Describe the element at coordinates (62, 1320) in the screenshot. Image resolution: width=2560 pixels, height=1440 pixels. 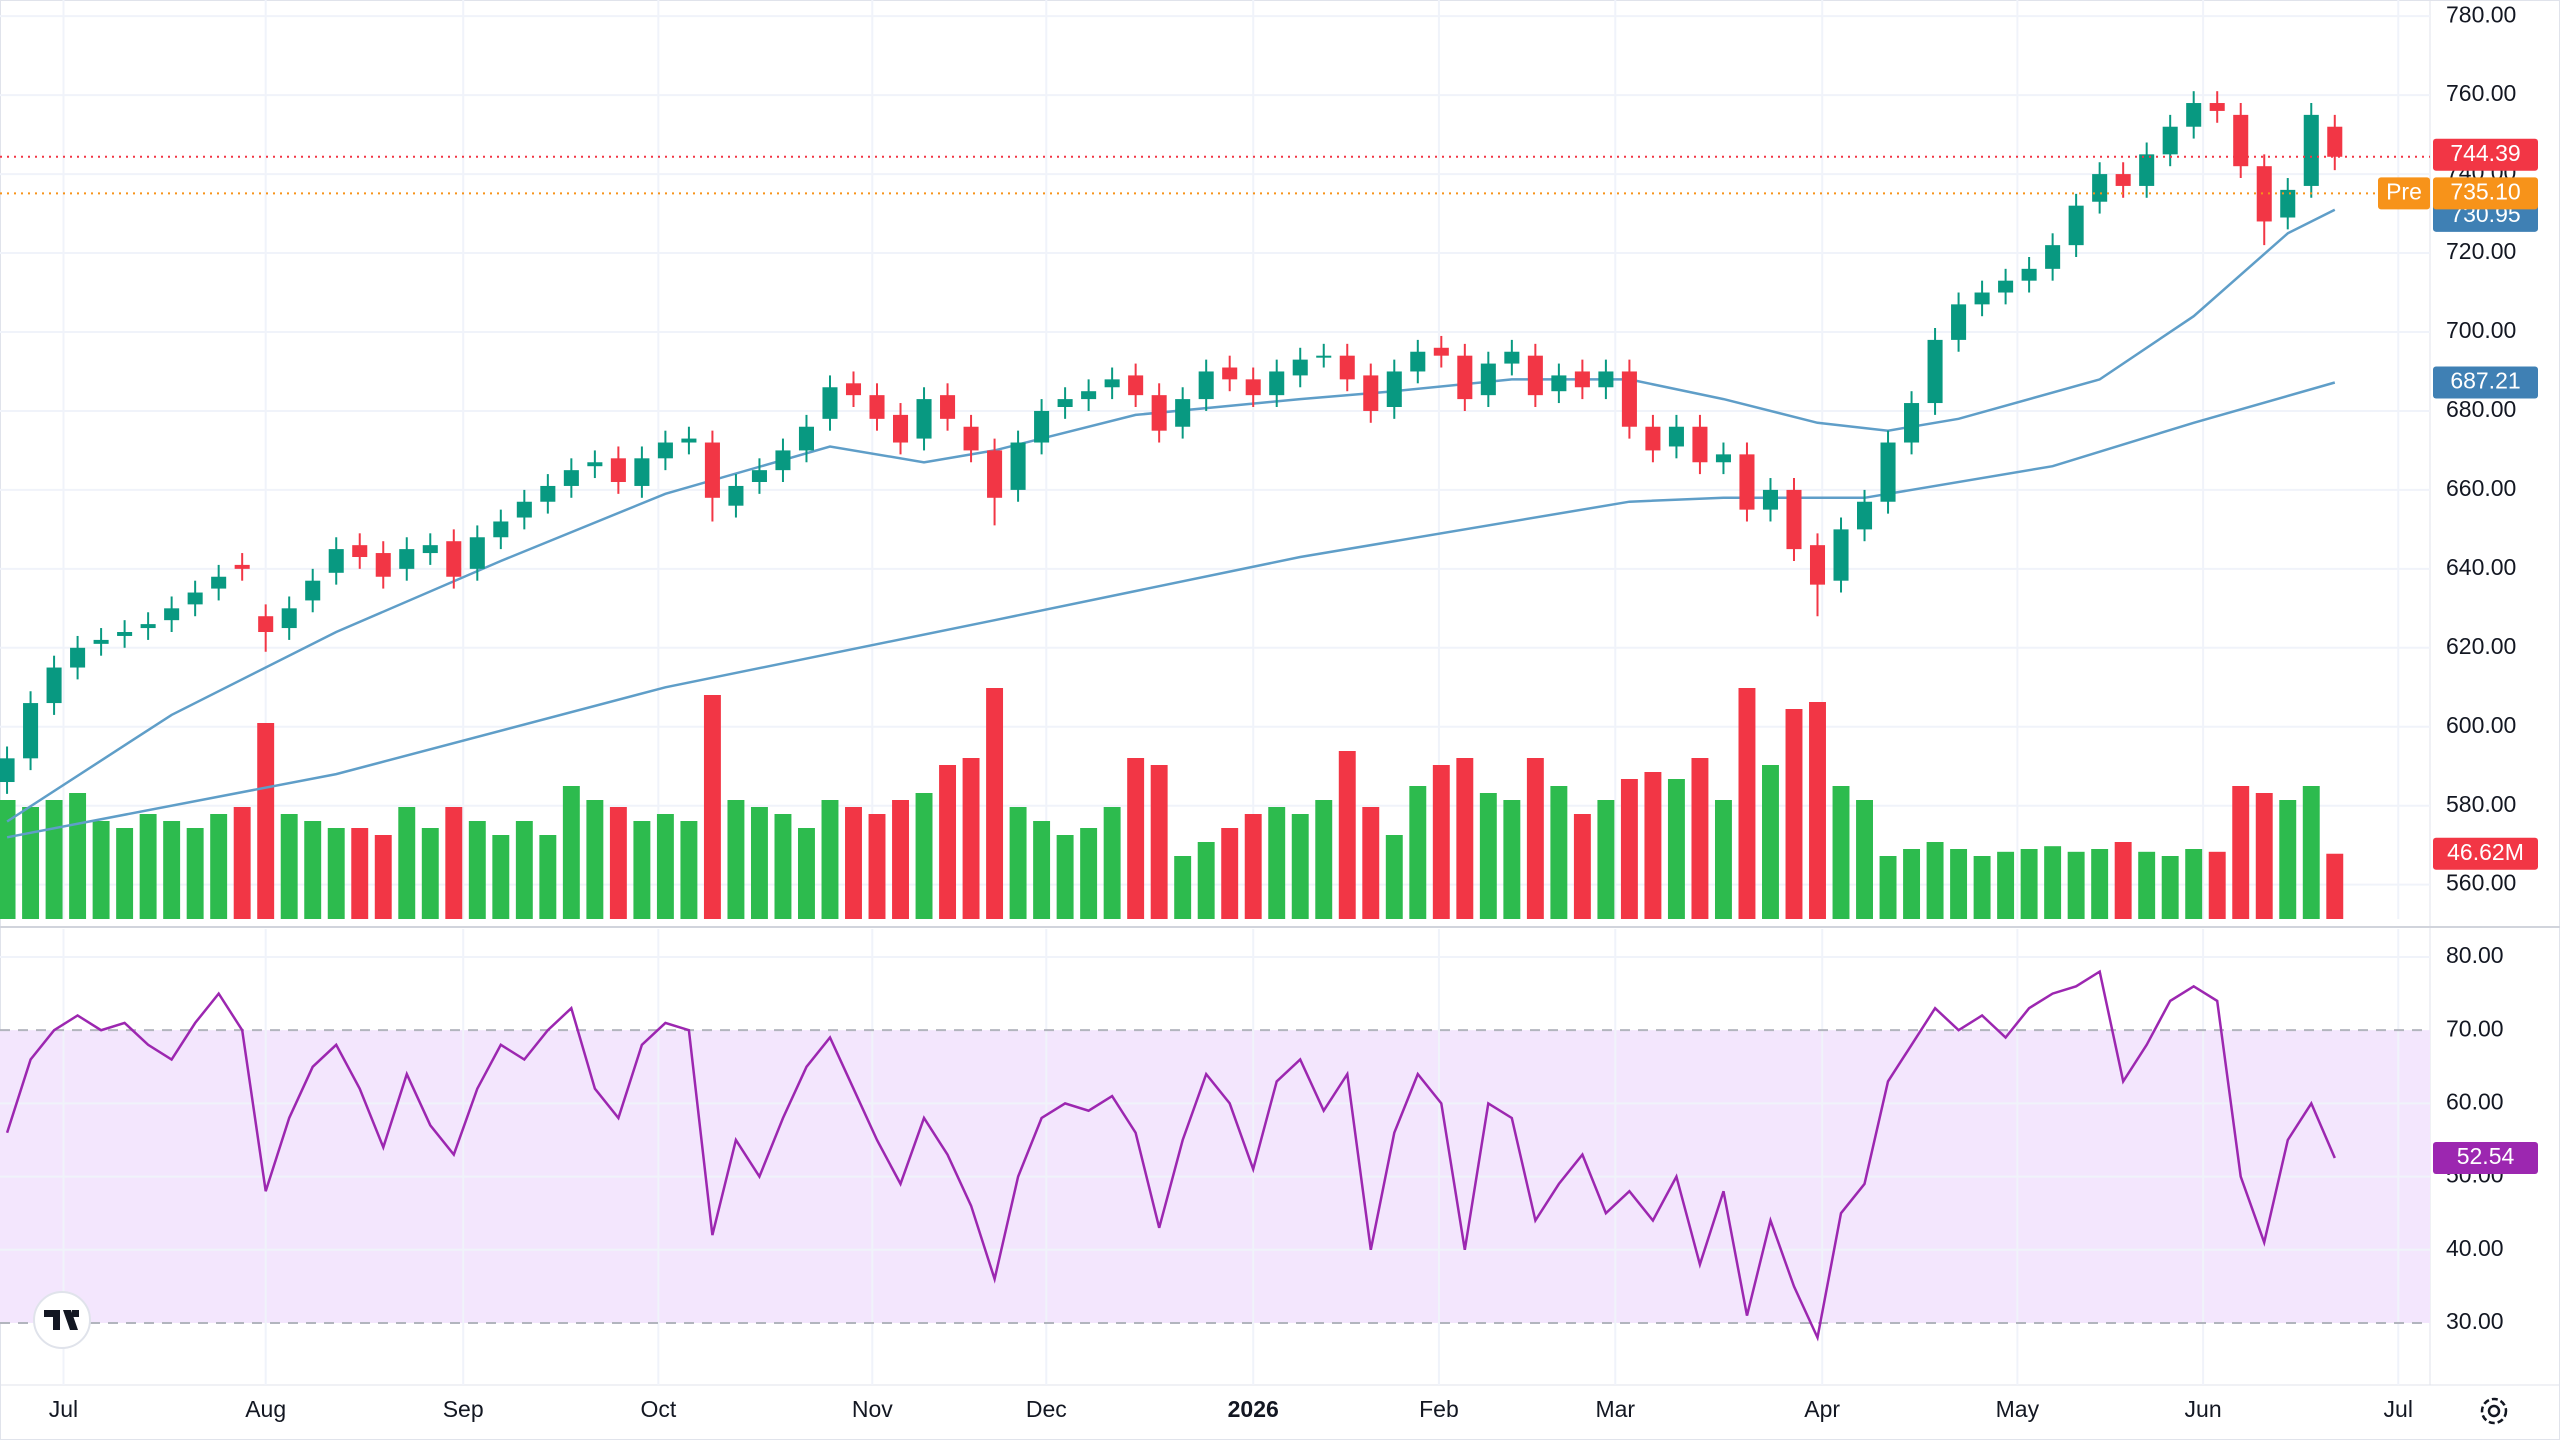
I see `logo-circle` at that location.